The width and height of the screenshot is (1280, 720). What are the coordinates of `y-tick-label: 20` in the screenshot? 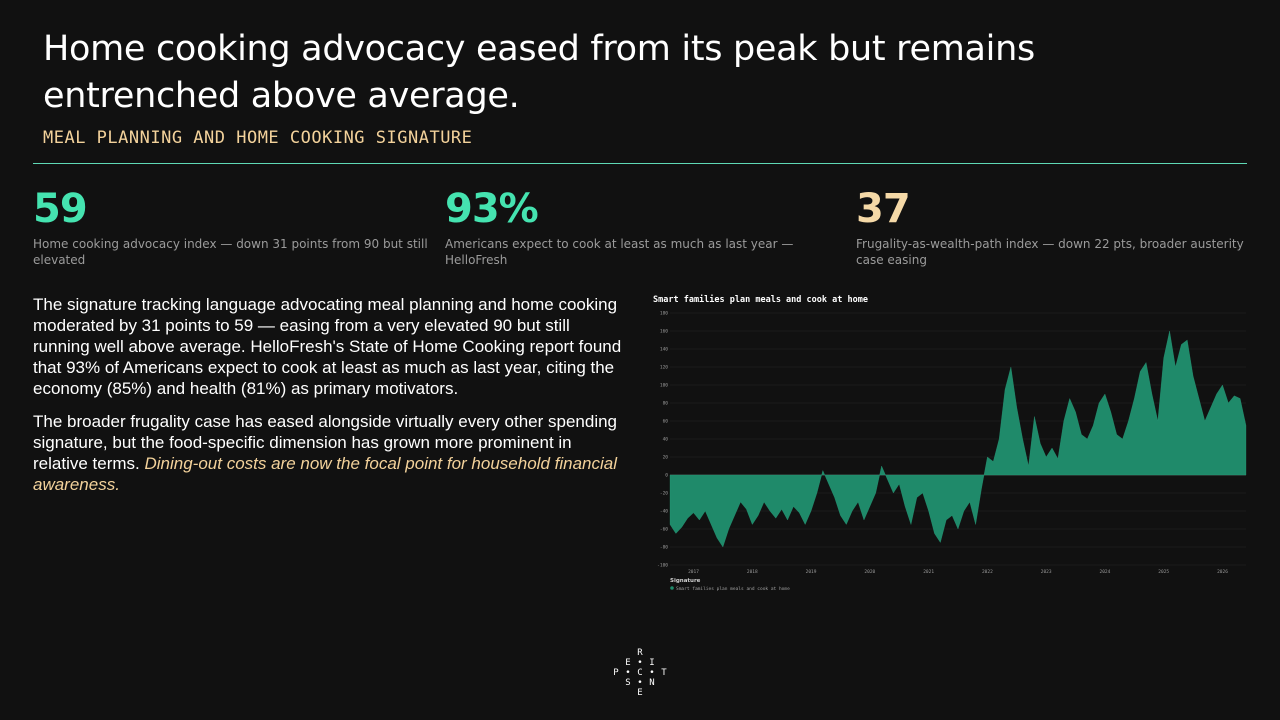 It's located at (666, 458).